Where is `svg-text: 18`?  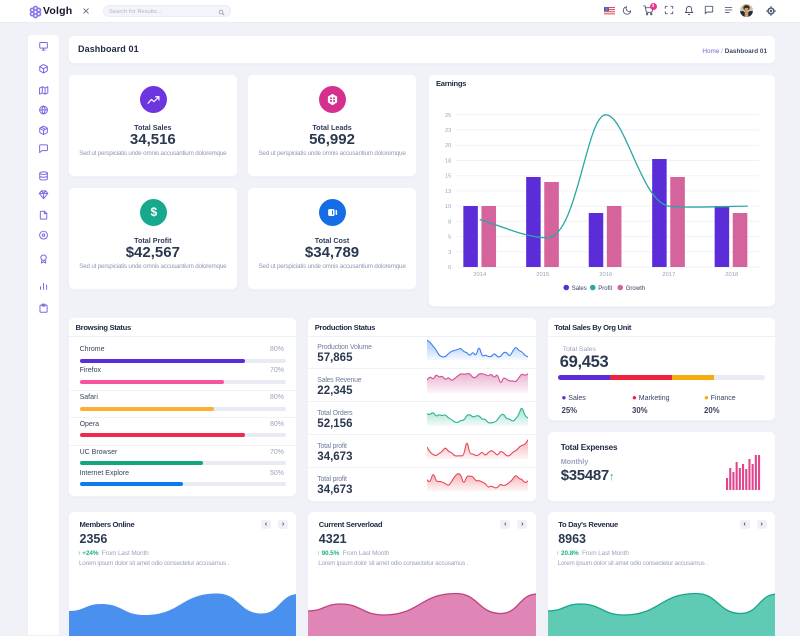
svg-text: 18 is located at coordinates (448, 162).